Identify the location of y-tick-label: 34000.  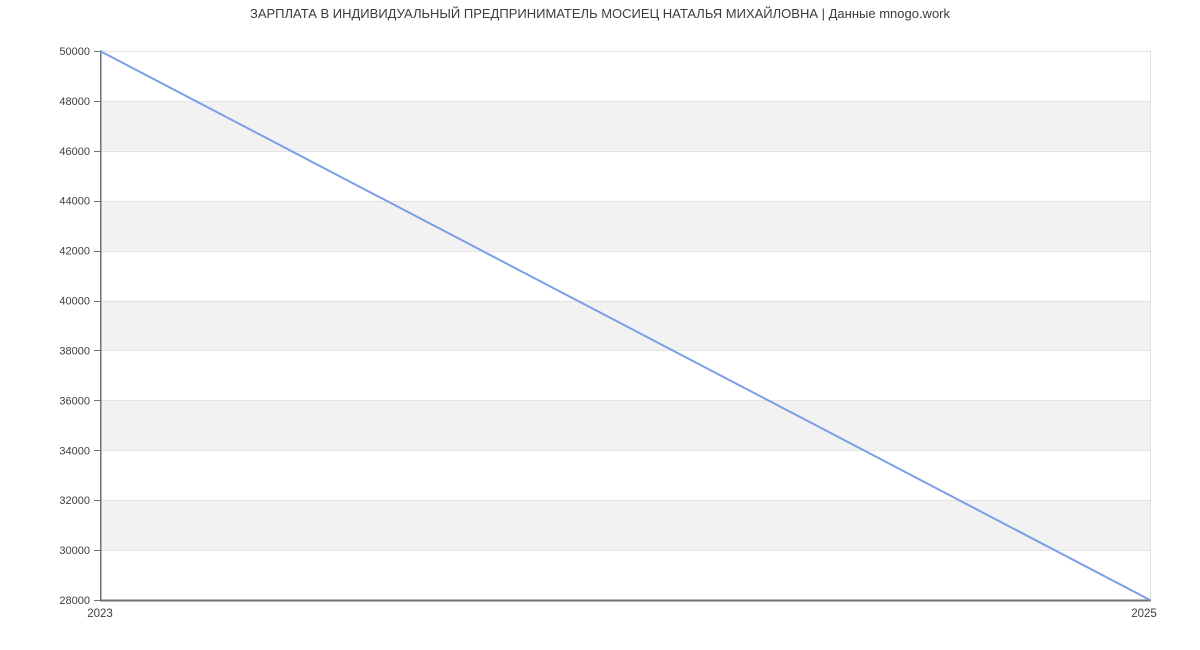
(74, 451).